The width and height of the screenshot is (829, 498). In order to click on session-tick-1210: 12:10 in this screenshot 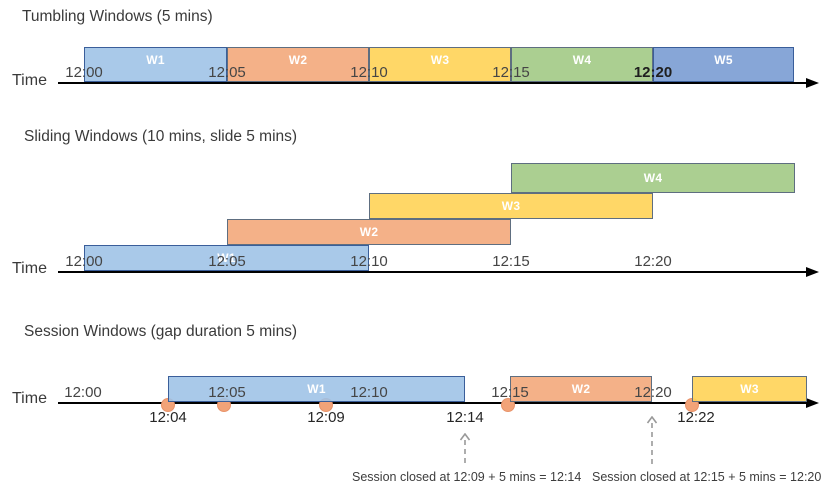, I will do `click(369, 392)`.